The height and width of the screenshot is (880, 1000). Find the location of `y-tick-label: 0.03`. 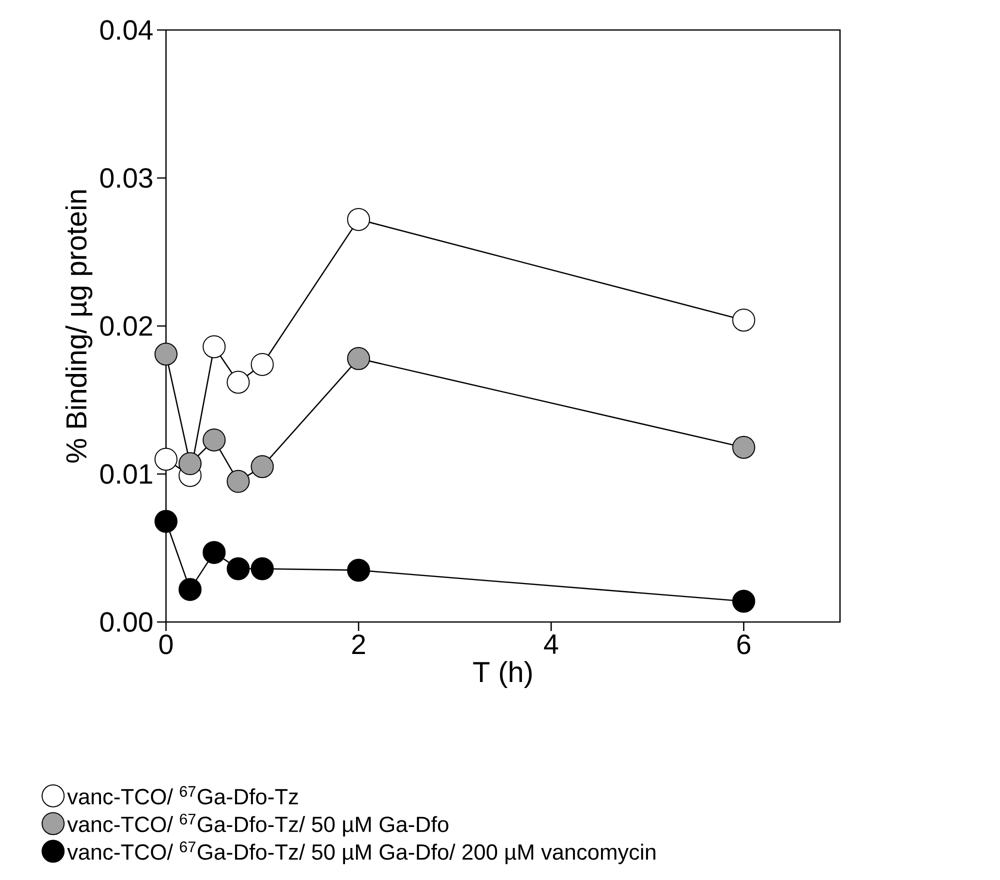

y-tick-label: 0.03 is located at coordinates (126, 178).